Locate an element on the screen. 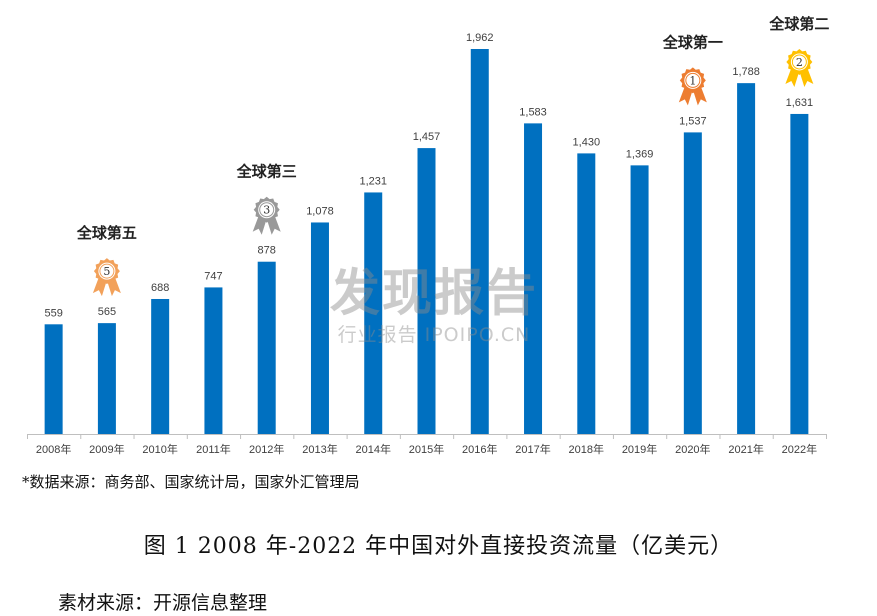 This screenshot has height=616, width=877. data-label: 559 is located at coordinates (53, 313).